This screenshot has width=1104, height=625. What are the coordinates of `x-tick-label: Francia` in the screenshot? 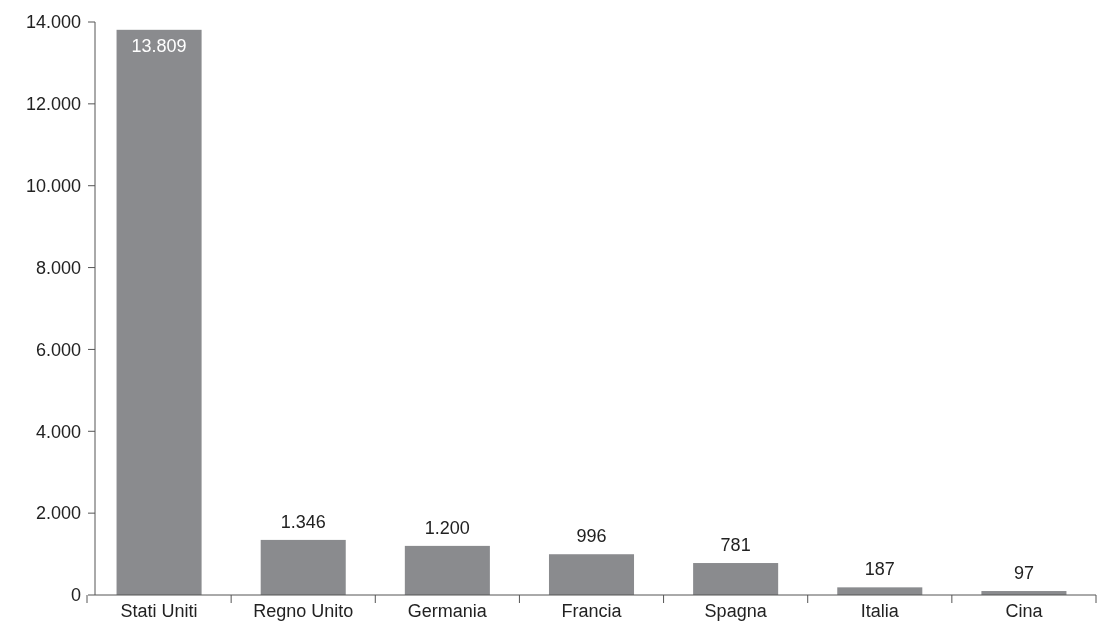 It's located at (592, 611).